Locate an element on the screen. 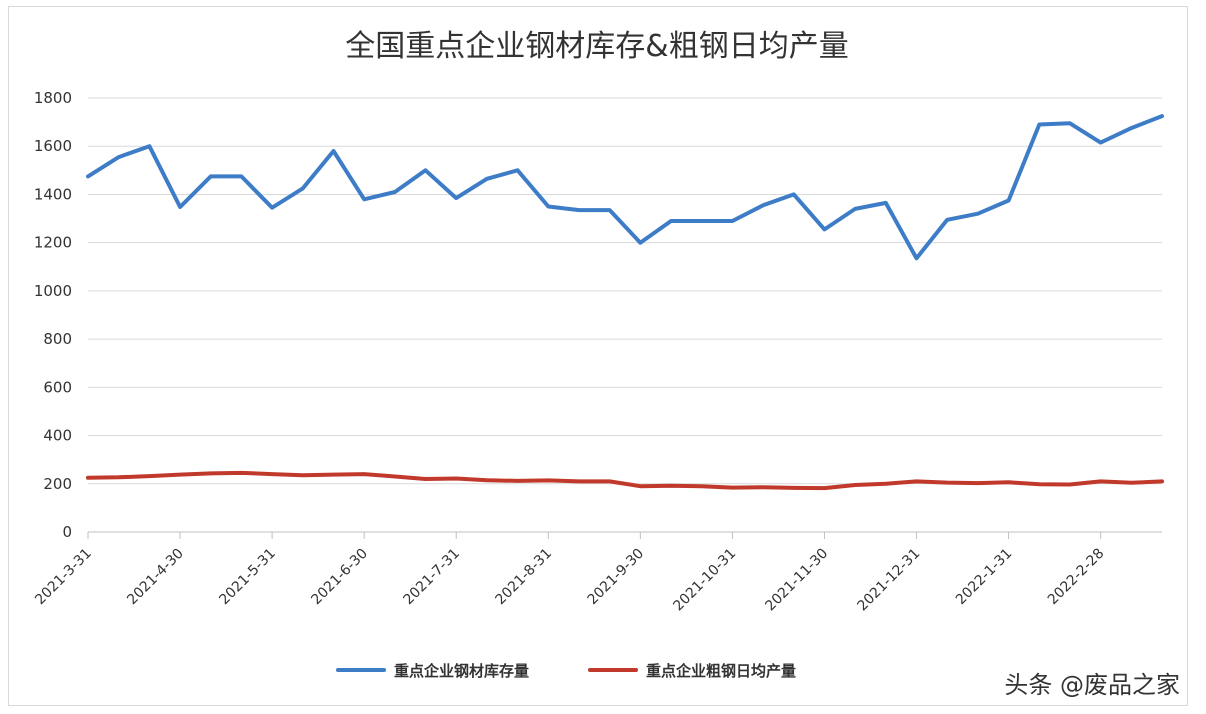 The image size is (1206, 714). y-tick-label: 600 is located at coordinates (57, 387).